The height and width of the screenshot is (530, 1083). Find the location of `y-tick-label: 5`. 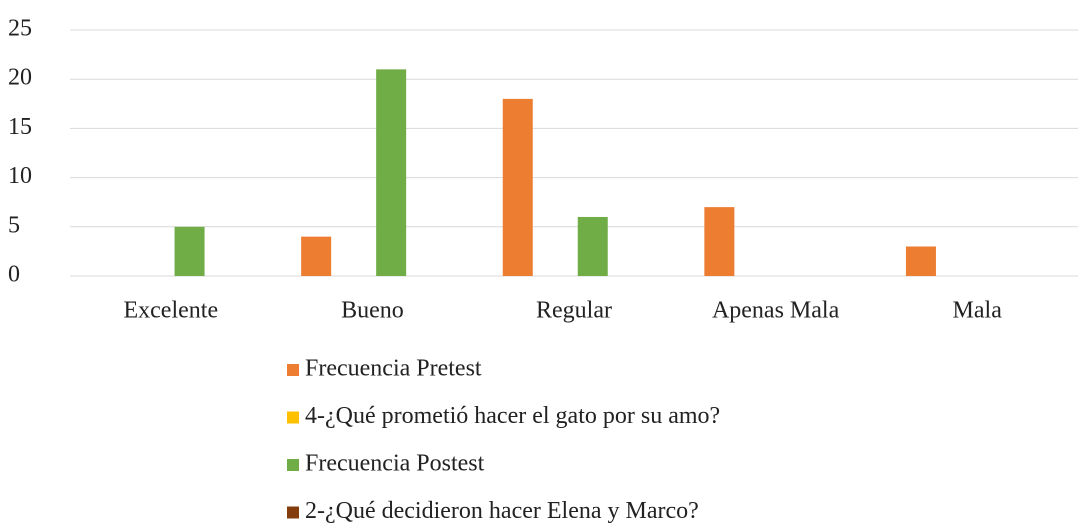

y-tick-label: 5 is located at coordinates (14, 225).